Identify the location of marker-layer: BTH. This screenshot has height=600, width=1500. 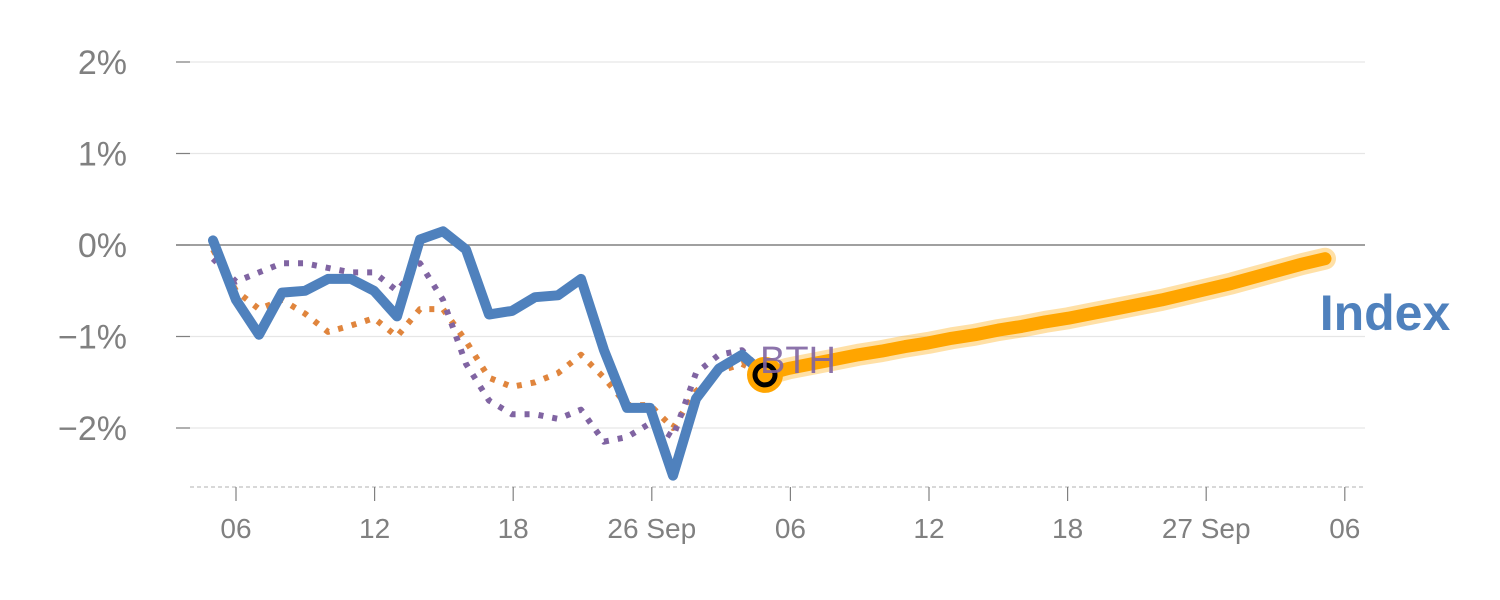
(791, 366).